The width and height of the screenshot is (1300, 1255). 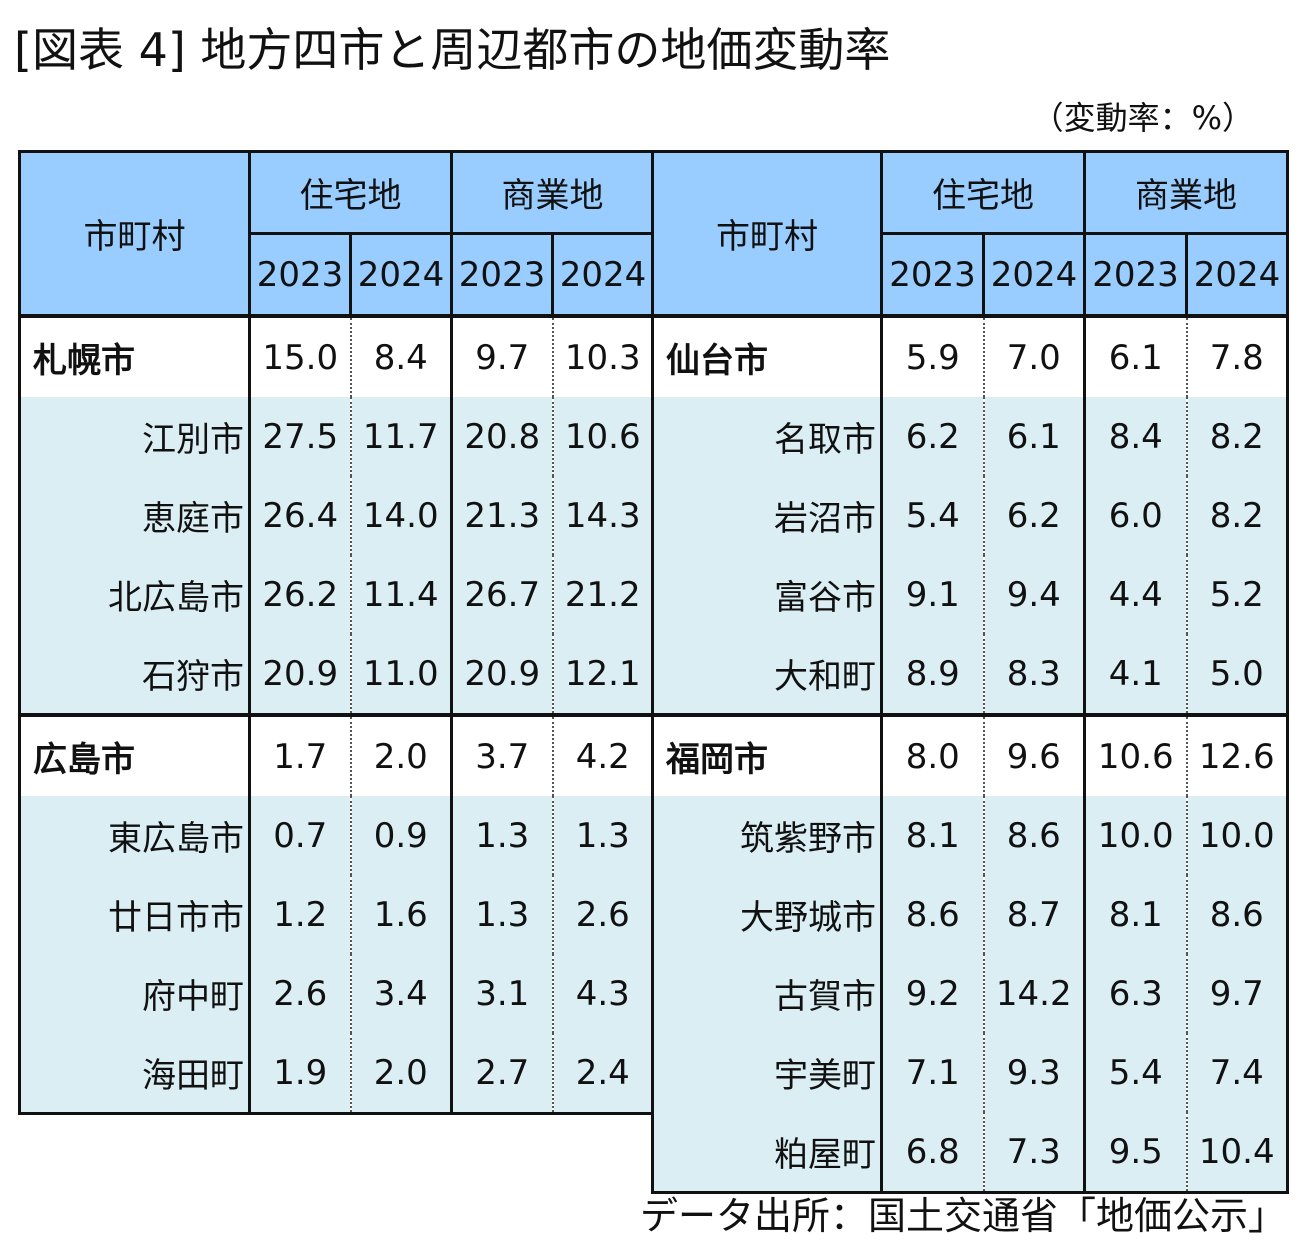 I want to click on value-cell: 8.7, so click(x=1034, y=914).